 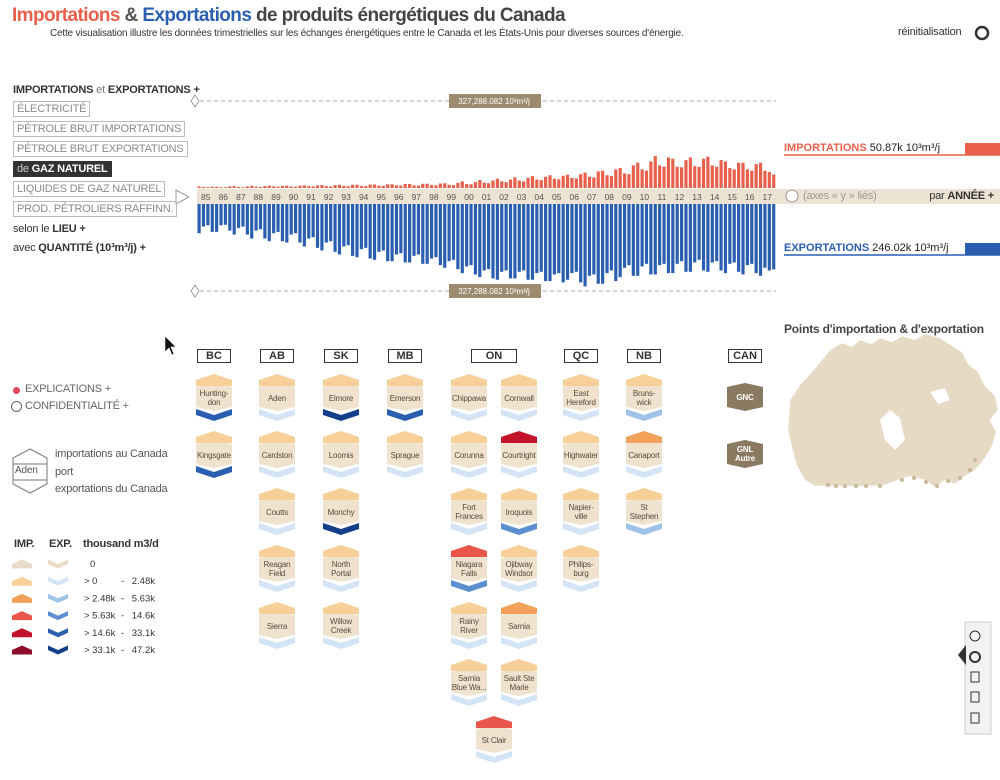 I want to click on province-label: SK, so click(x=341, y=356).